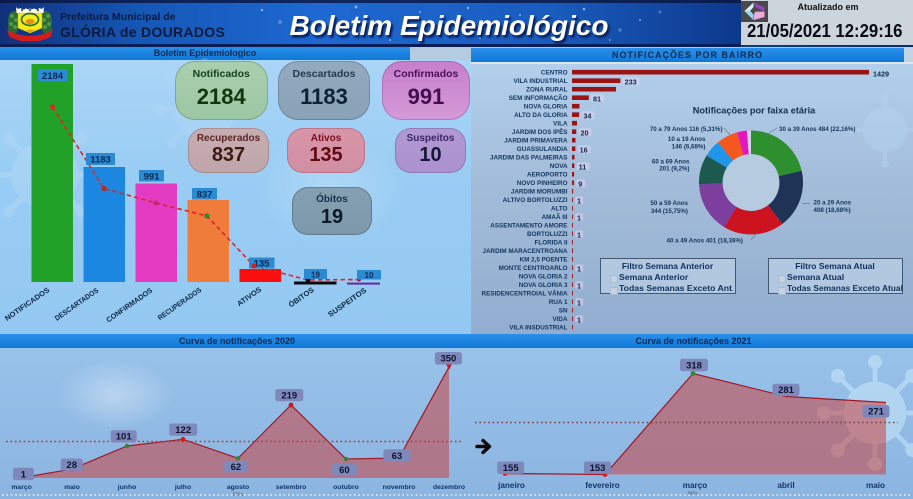  Describe the element at coordinates (585, 132) in the screenshot. I see `svg-text: 20` at that location.